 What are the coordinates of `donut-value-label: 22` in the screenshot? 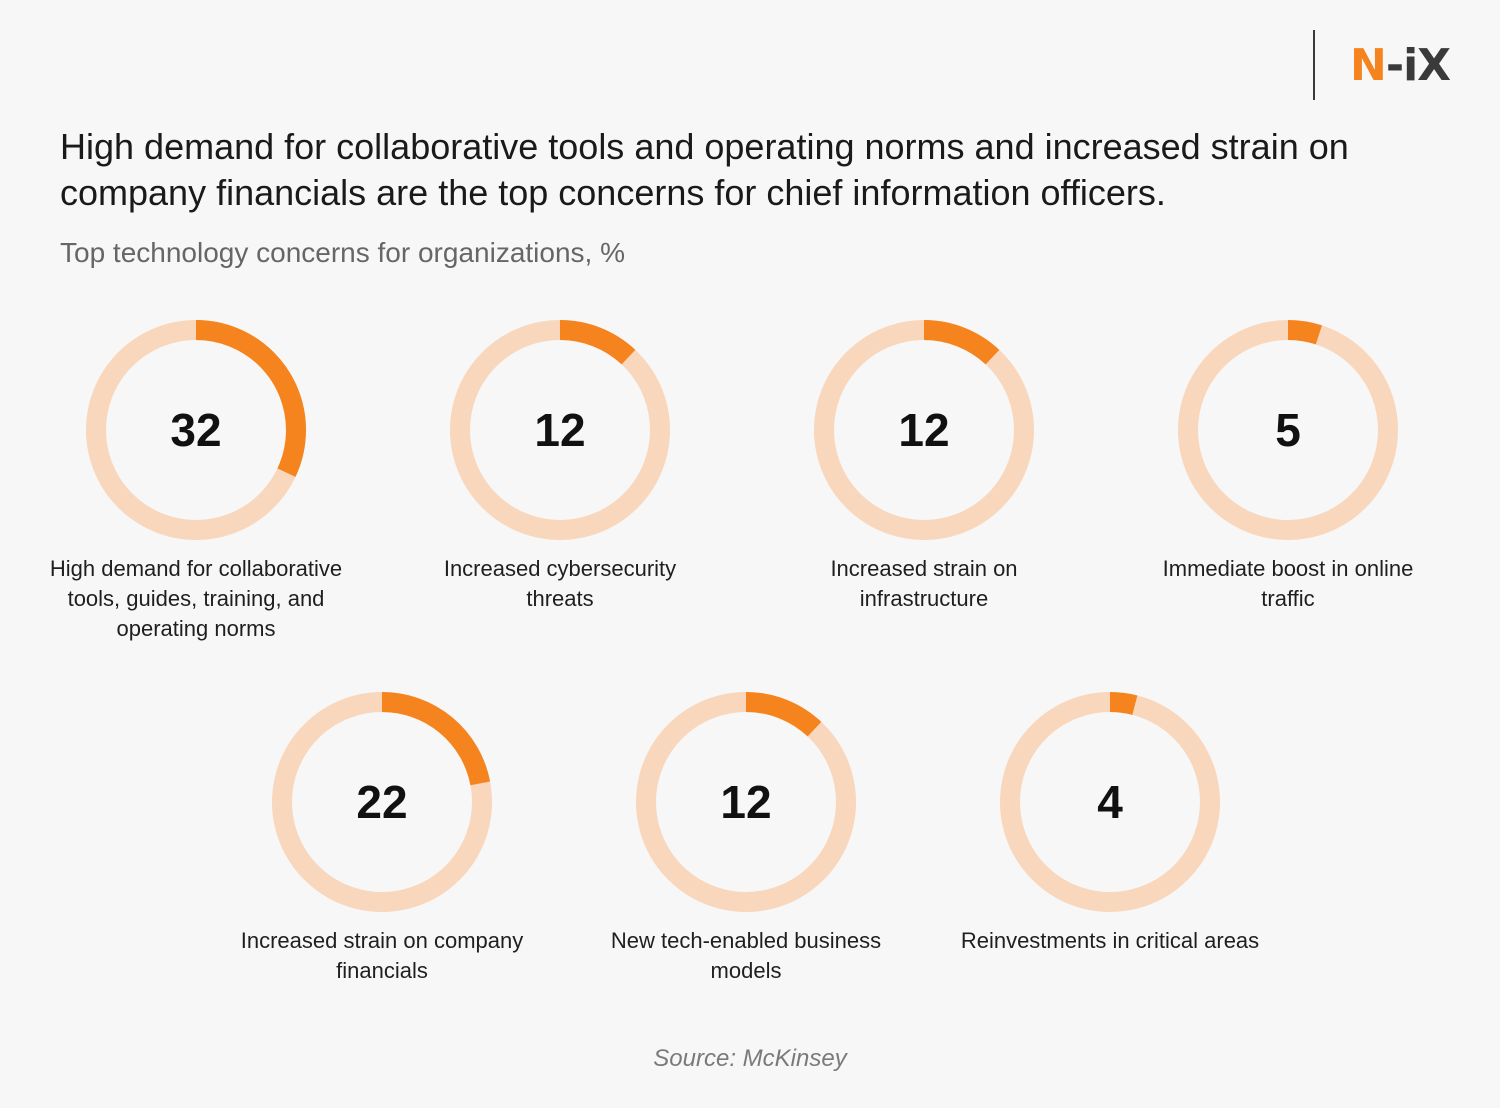 It's located at (381, 802).